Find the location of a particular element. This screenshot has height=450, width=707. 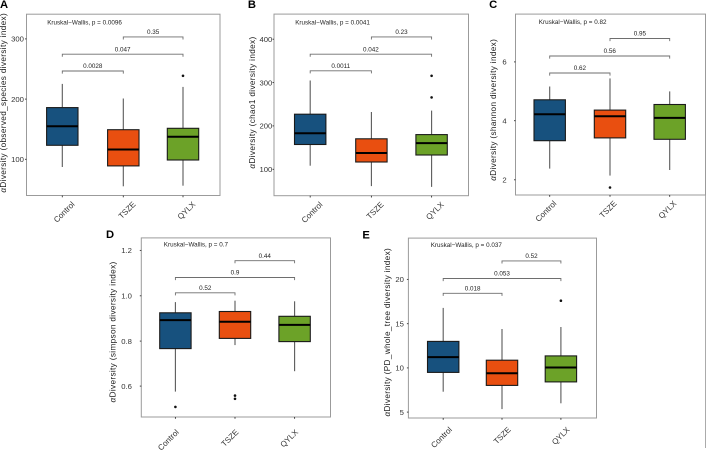

svg-text: 0.9 is located at coordinates (235, 273).